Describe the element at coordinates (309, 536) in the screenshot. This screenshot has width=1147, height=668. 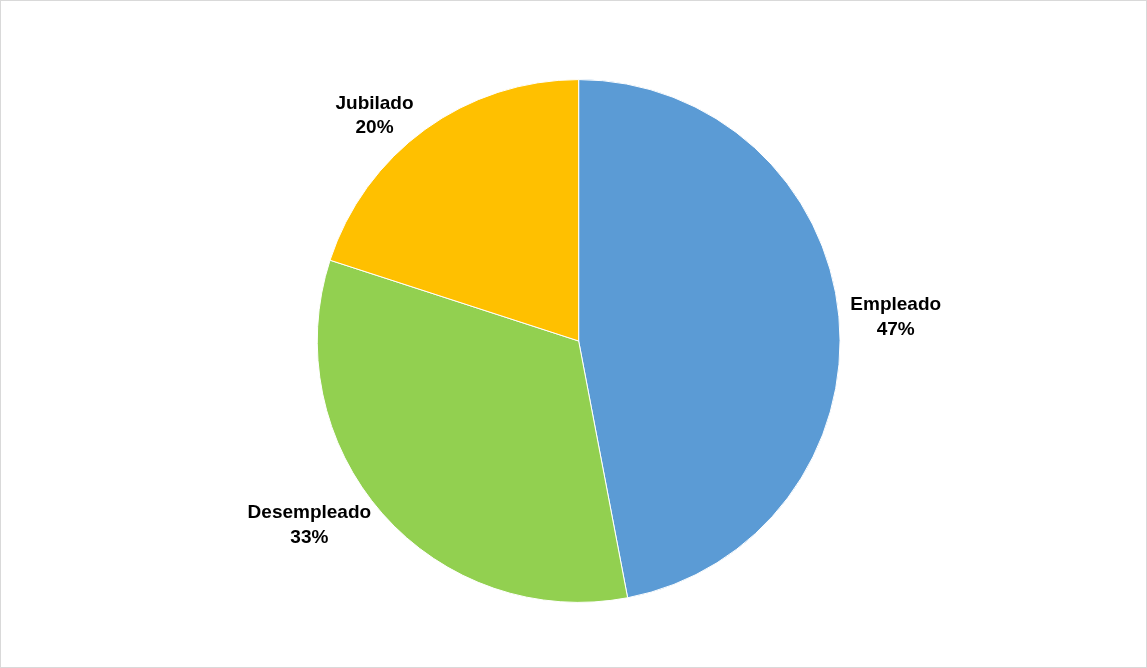
I see `data-label: 33%` at that location.